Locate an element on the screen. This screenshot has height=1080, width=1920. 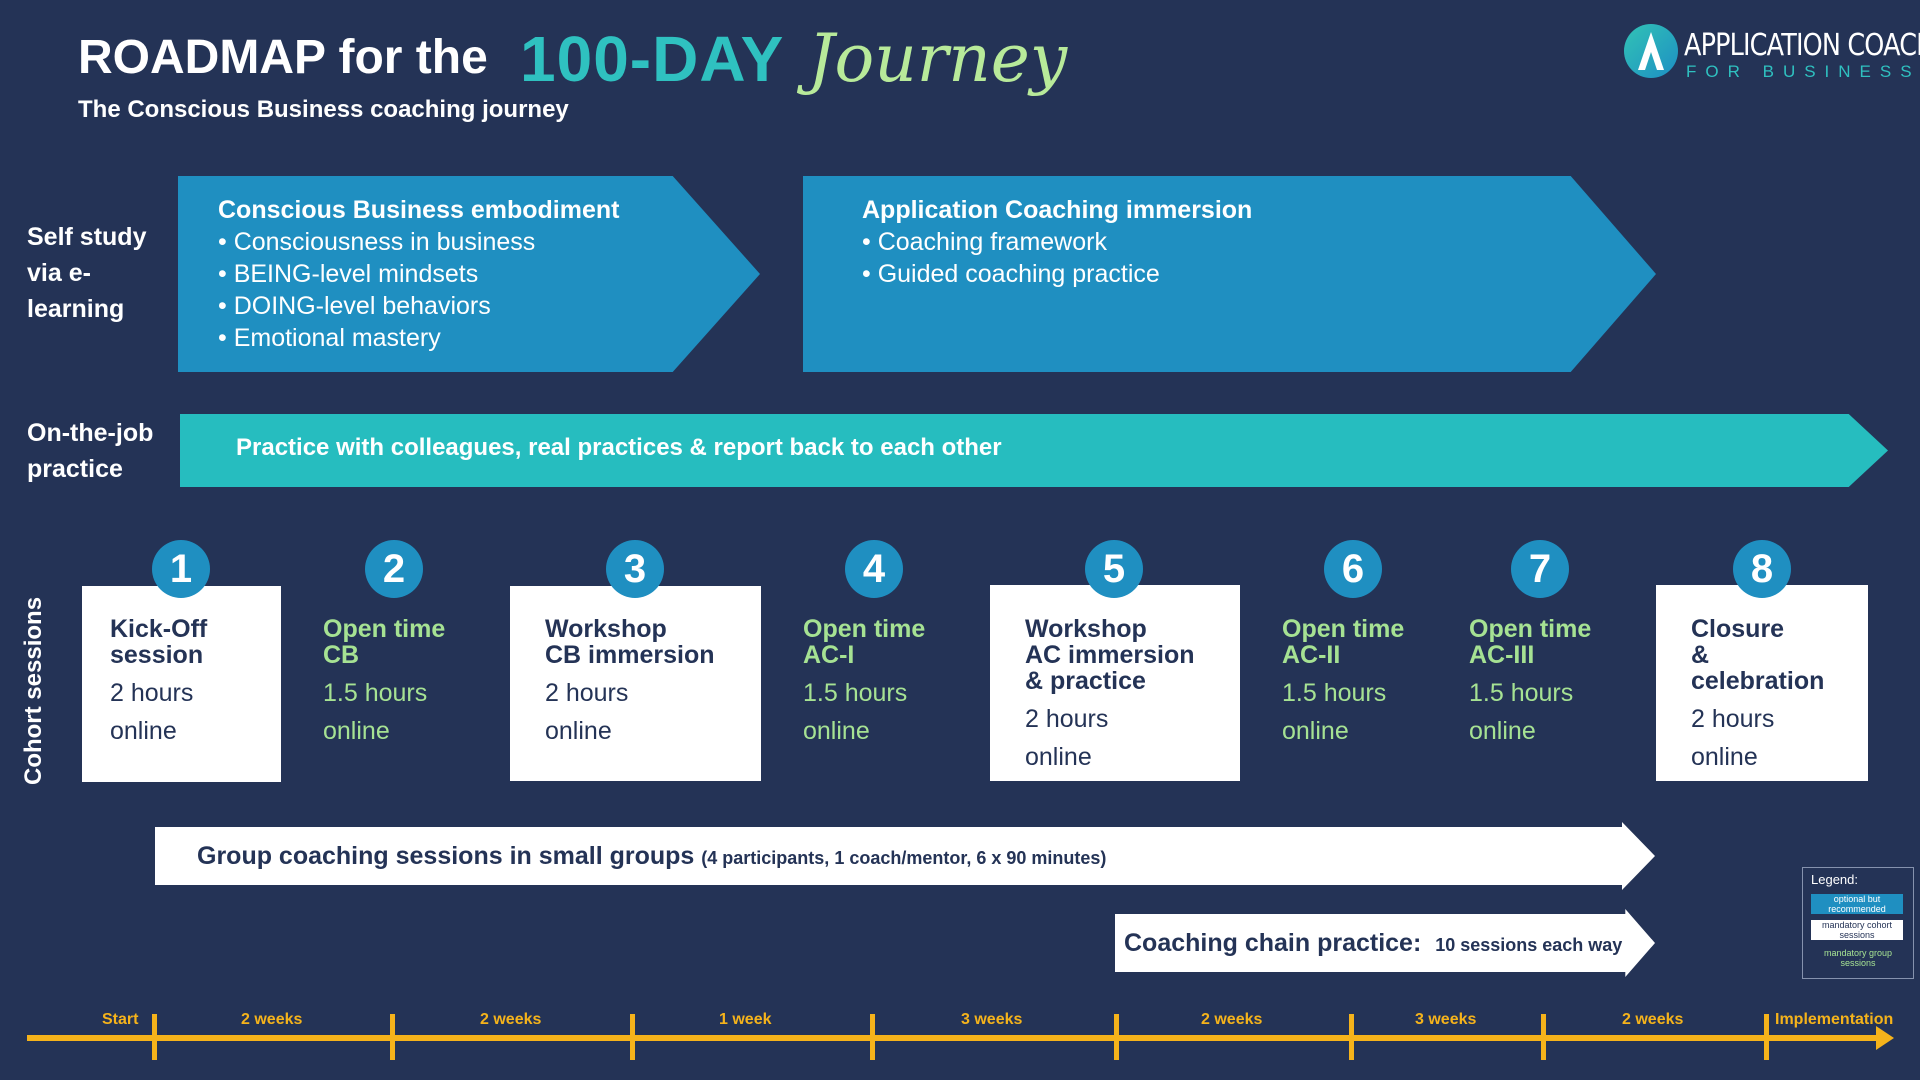
session-title: session is located at coordinates (157, 655).